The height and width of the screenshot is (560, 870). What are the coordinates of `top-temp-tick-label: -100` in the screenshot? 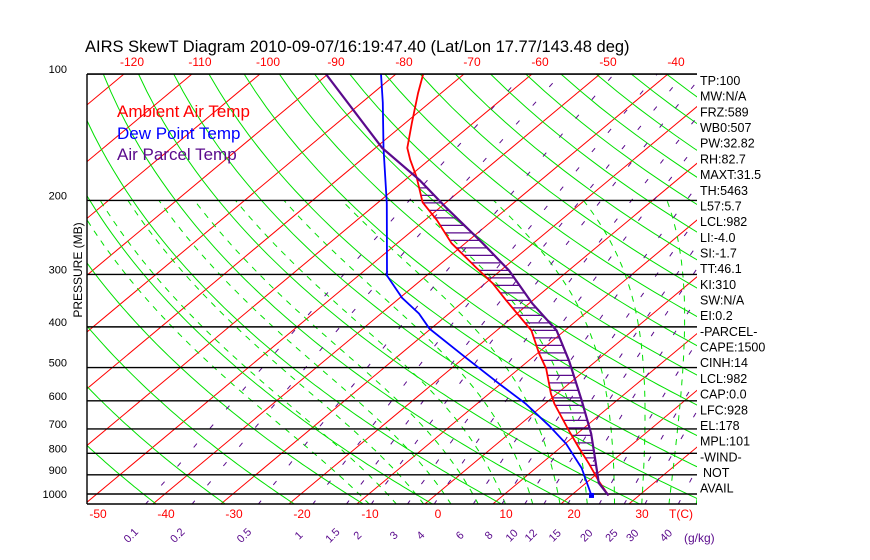 It's located at (268, 62).